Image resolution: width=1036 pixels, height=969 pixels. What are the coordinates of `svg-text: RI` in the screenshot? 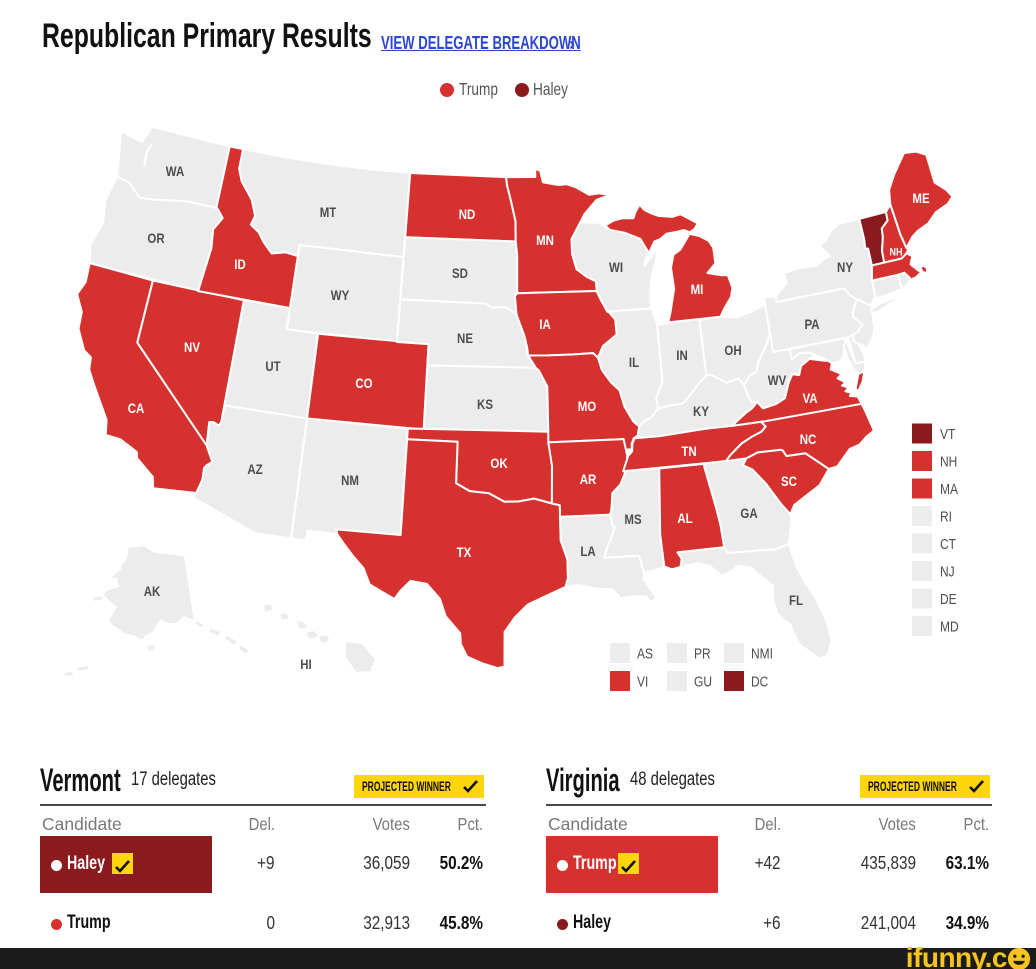 It's located at (946, 516).